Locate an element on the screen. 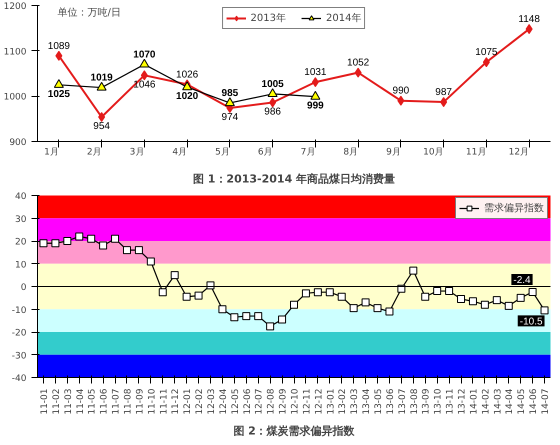 The width and height of the screenshot is (560, 445). x-tick-label: 13-04 is located at coordinates (367, 401).